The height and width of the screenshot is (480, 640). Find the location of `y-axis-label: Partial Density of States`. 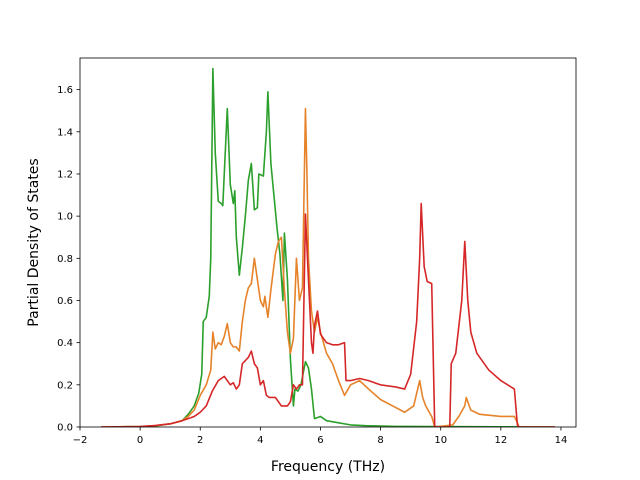

y-axis-label: Partial Density of States is located at coordinates (34, 242).